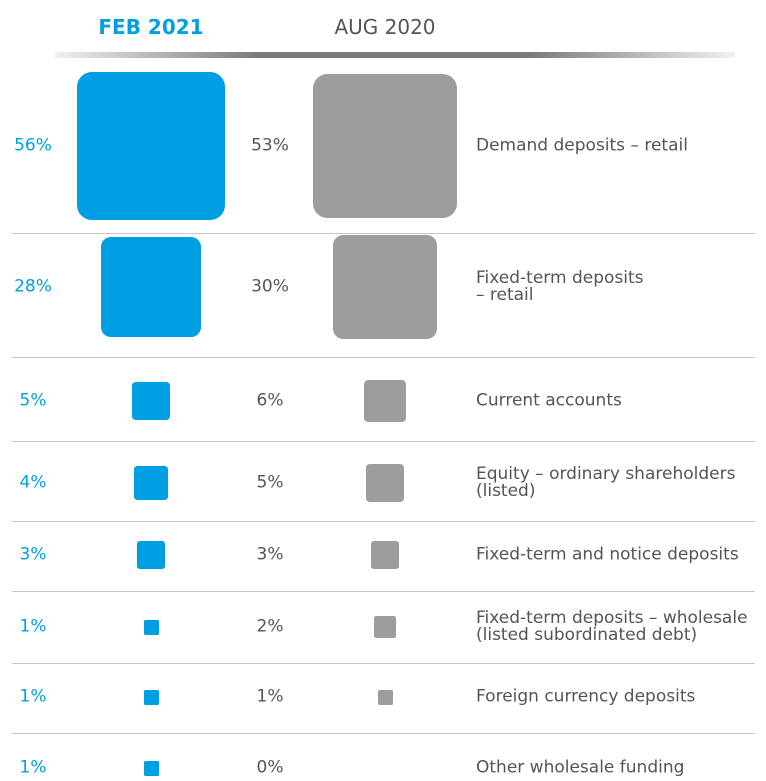 The height and width of the screenshot is (781, 766). I want to click on value-label: 56%, so click(33, 145).